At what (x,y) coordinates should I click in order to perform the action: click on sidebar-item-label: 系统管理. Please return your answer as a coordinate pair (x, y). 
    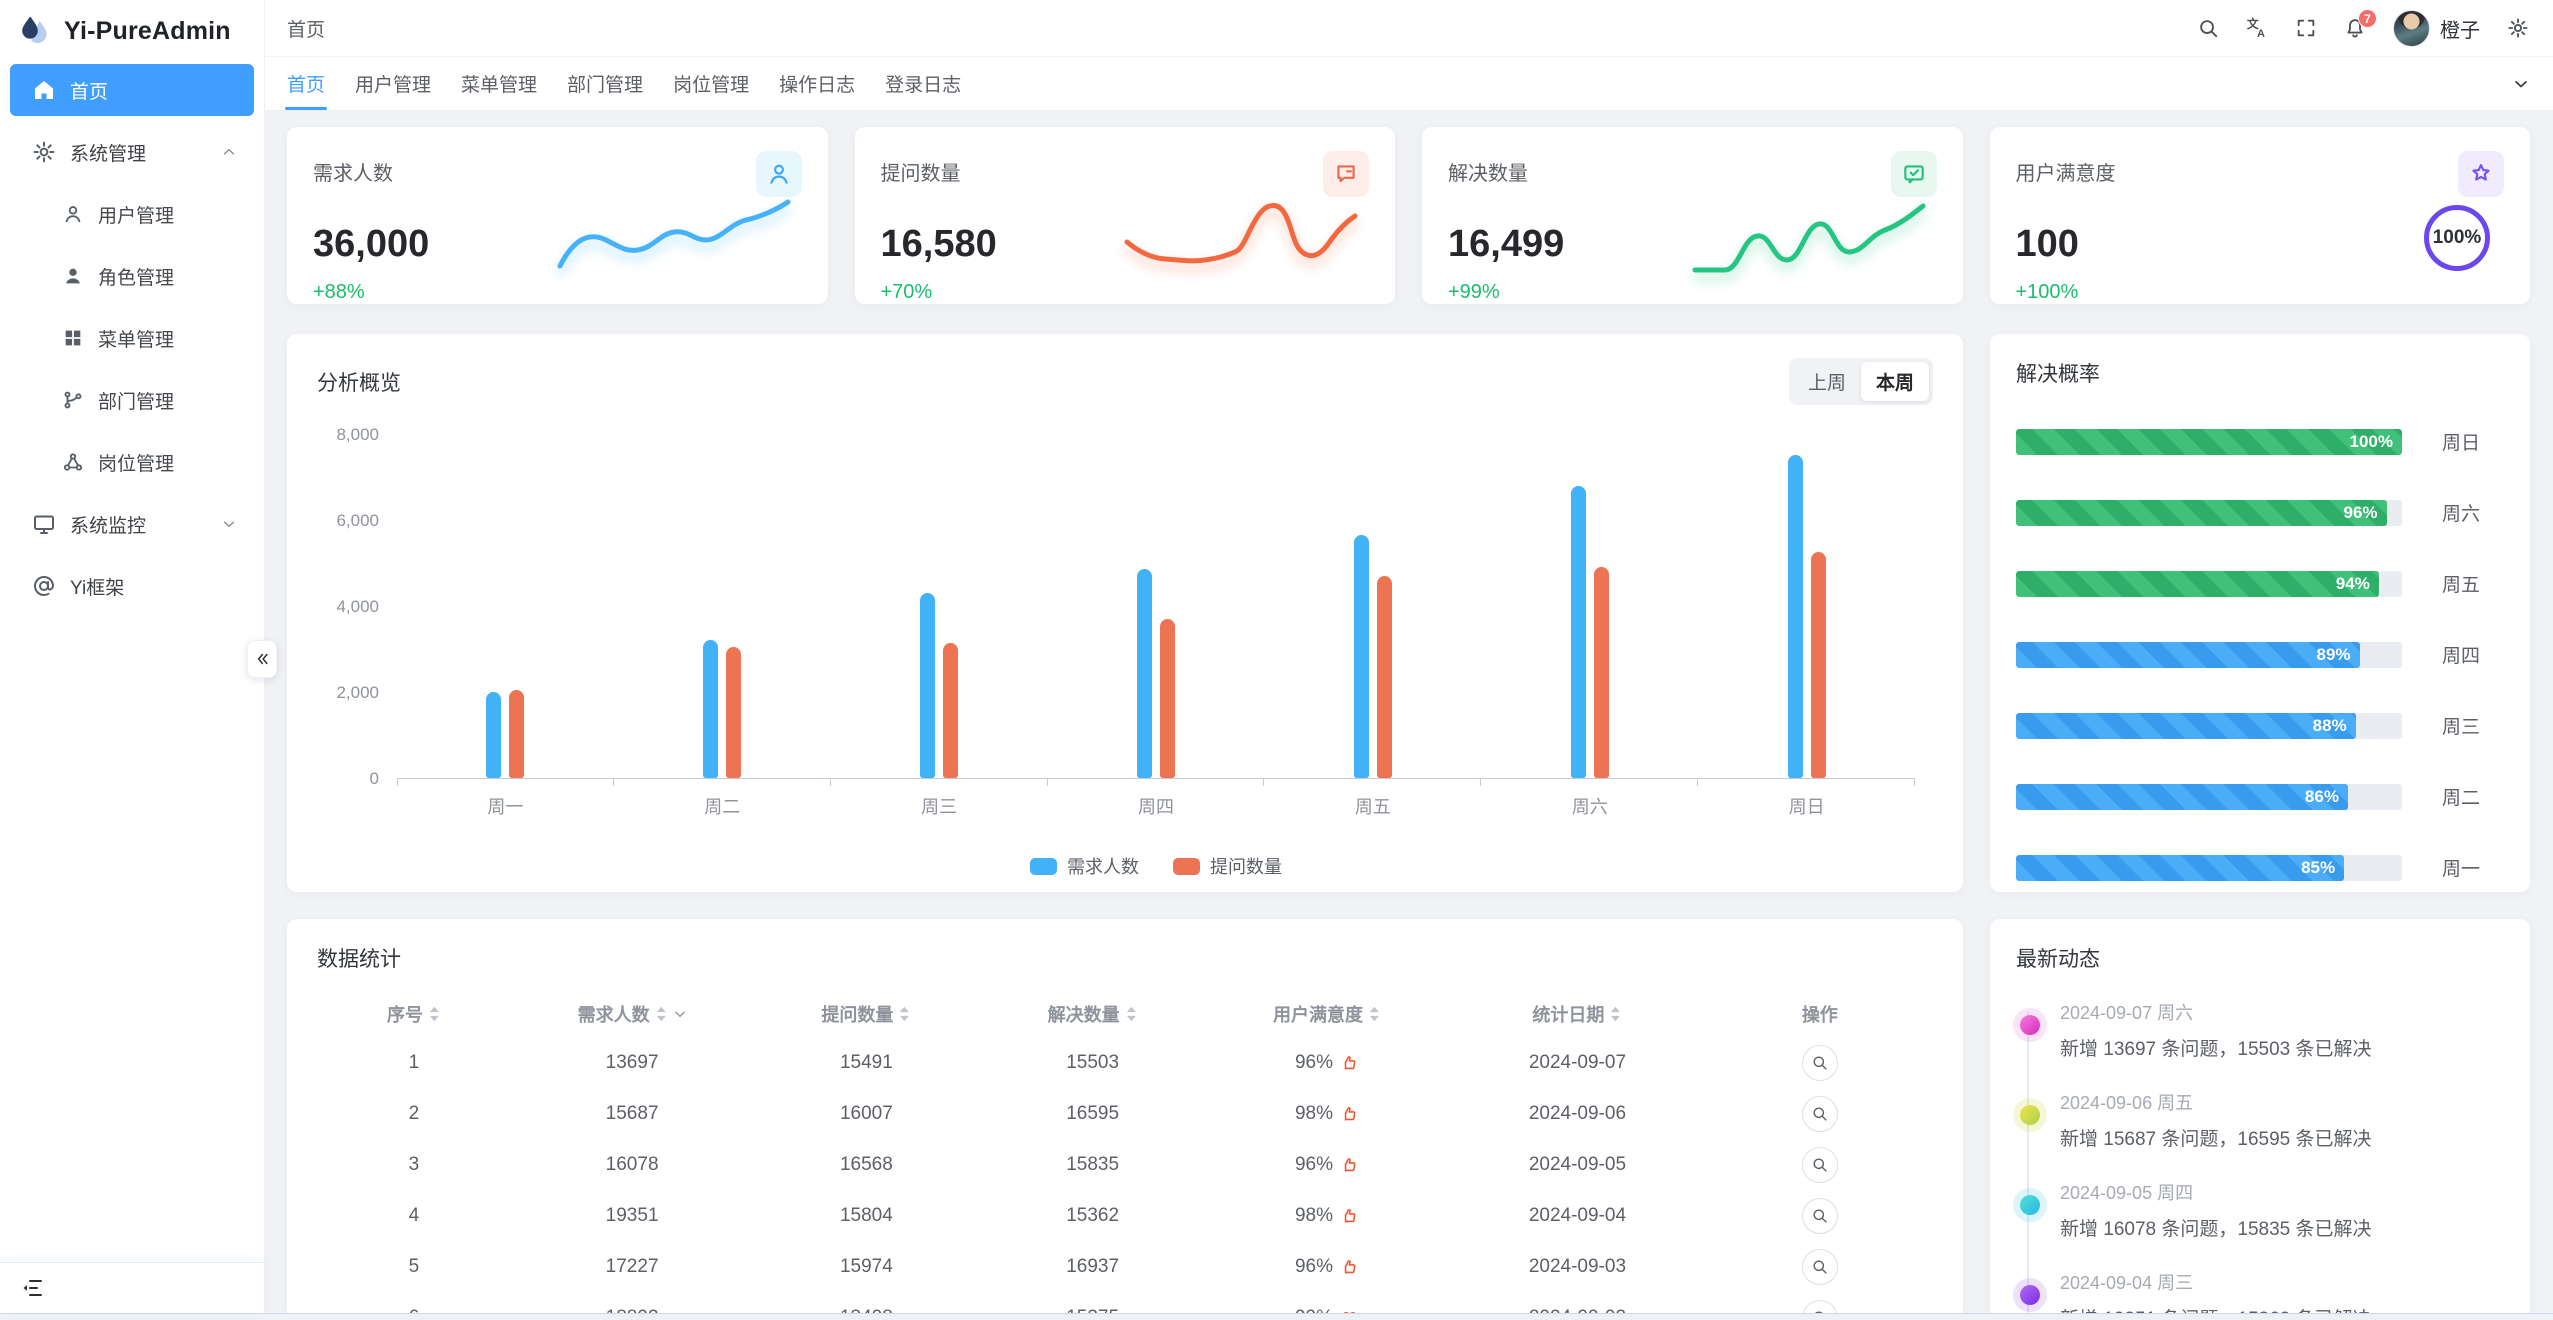
    Looking at the image, I should click on (108, 154).